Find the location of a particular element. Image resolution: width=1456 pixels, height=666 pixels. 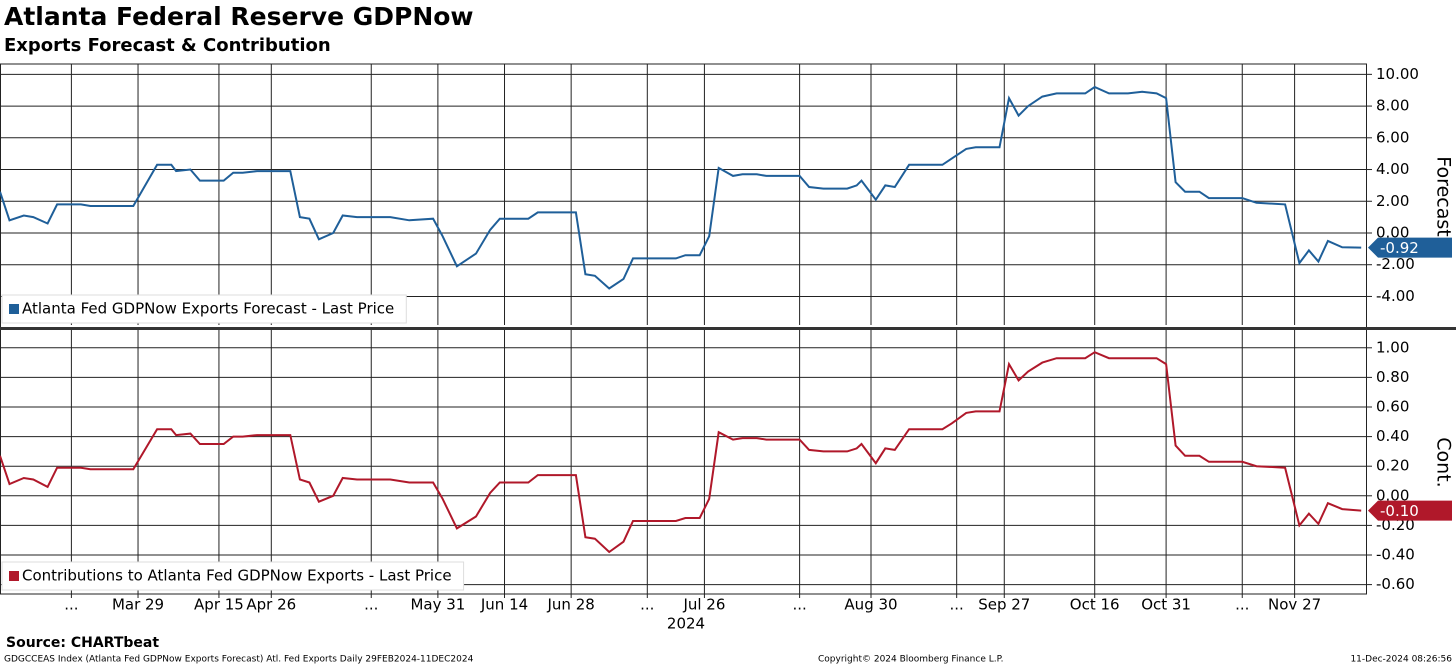

y-tick-label: 2.00 is located at coordinates (1392, 201).